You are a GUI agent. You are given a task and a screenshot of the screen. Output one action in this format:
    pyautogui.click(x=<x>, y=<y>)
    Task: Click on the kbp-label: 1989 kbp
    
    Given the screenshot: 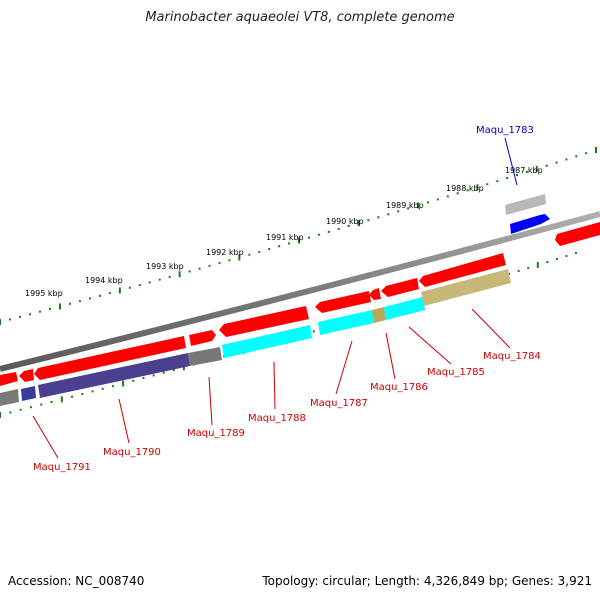 What is the action you would take?
    pyautogui.click(x=405, y=205)
    